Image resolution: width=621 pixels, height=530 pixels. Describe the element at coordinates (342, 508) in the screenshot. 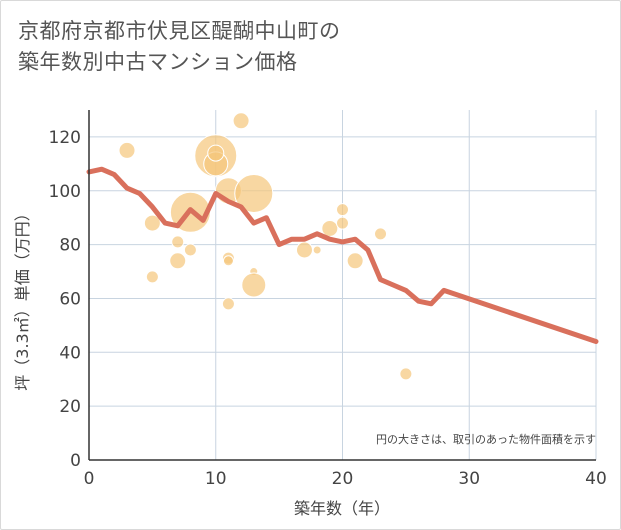

I see `x-axis-title: 築年数（年）` at that location.